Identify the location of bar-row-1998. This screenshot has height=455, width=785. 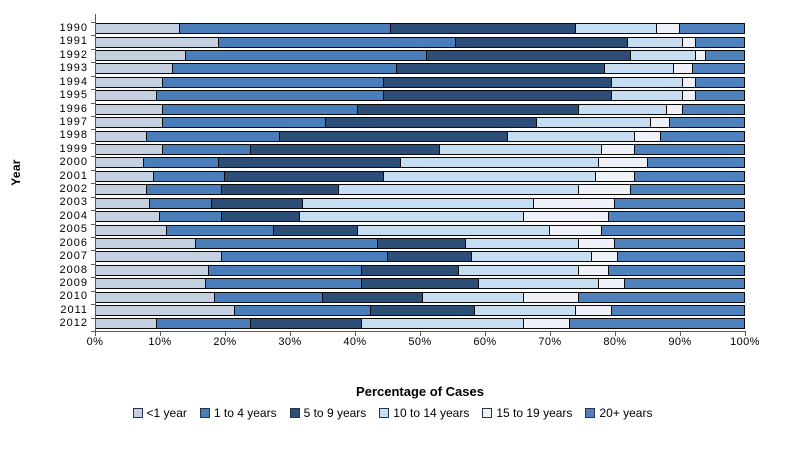
(420, 135).